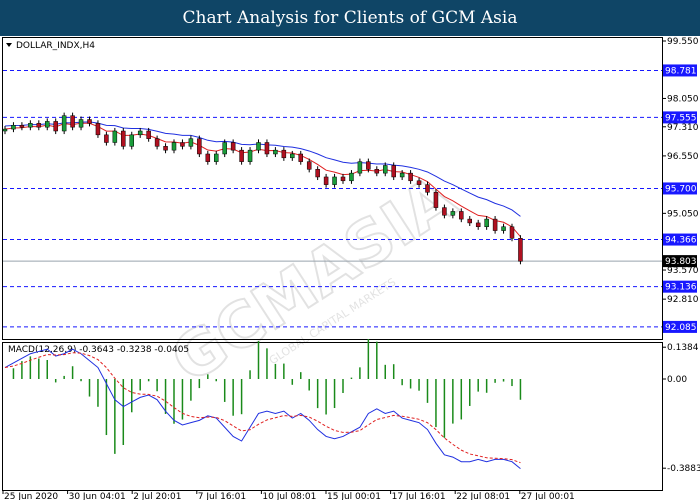 This screenshot has width=700, height=500. Describe the element at coordinates (419, 496) in the screenshot. I see `x-tick-label: 17 Jul 16:01` at that location.